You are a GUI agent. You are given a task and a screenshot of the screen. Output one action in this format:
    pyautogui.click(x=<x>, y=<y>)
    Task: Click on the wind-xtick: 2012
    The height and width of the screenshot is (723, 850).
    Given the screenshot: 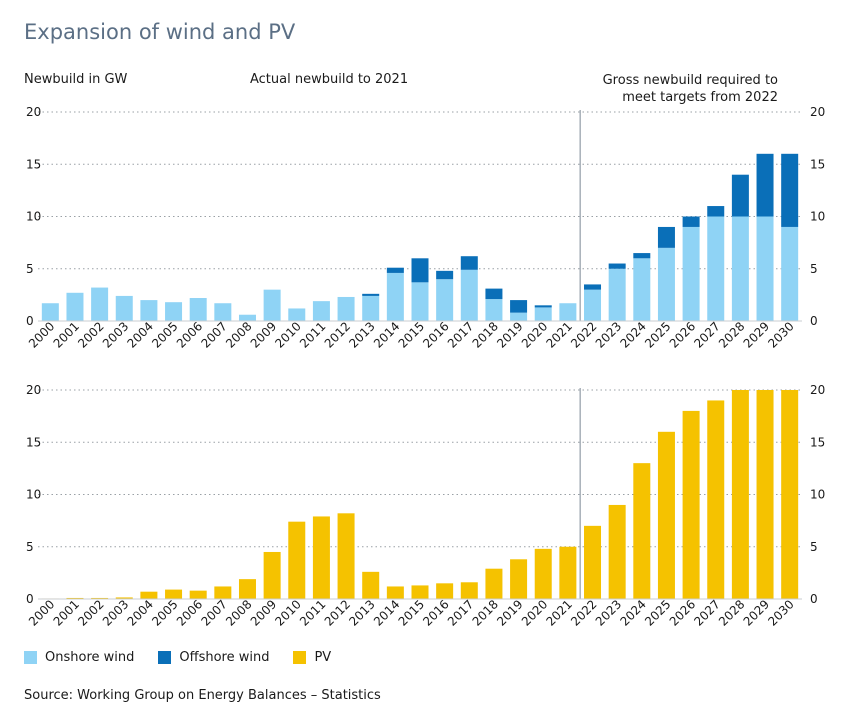 What is the action you would take?
    pyautogui.click(x=337, y=334)
    